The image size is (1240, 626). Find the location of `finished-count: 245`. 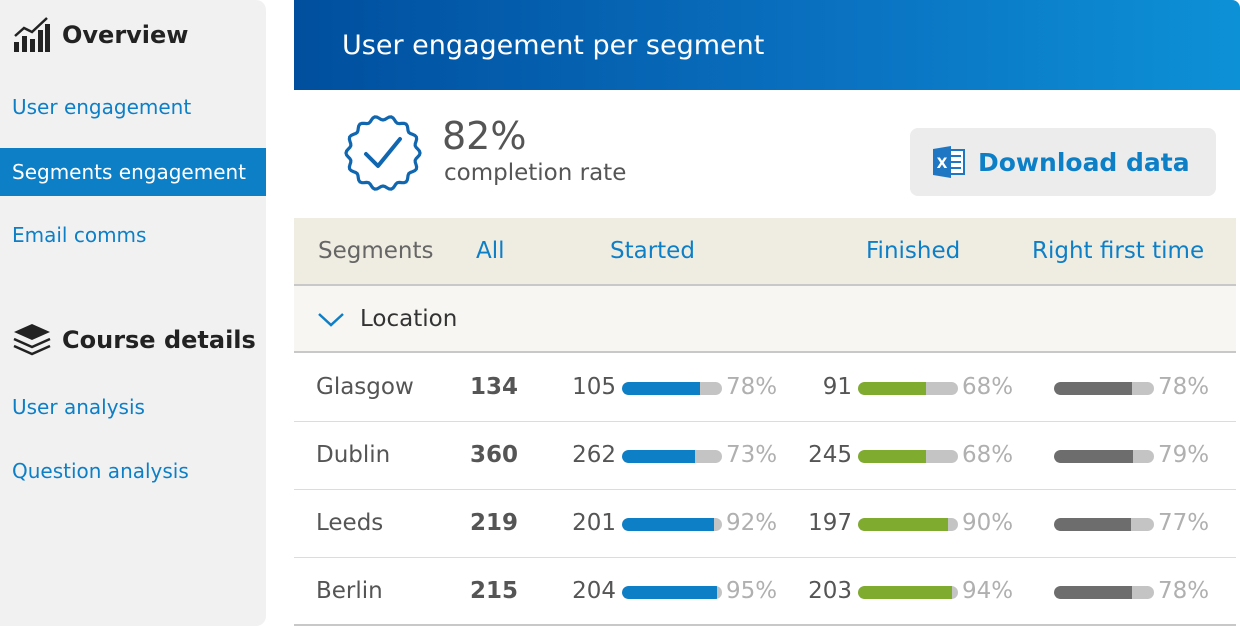

finished-count: 245 is located at coordinates (830, 455).